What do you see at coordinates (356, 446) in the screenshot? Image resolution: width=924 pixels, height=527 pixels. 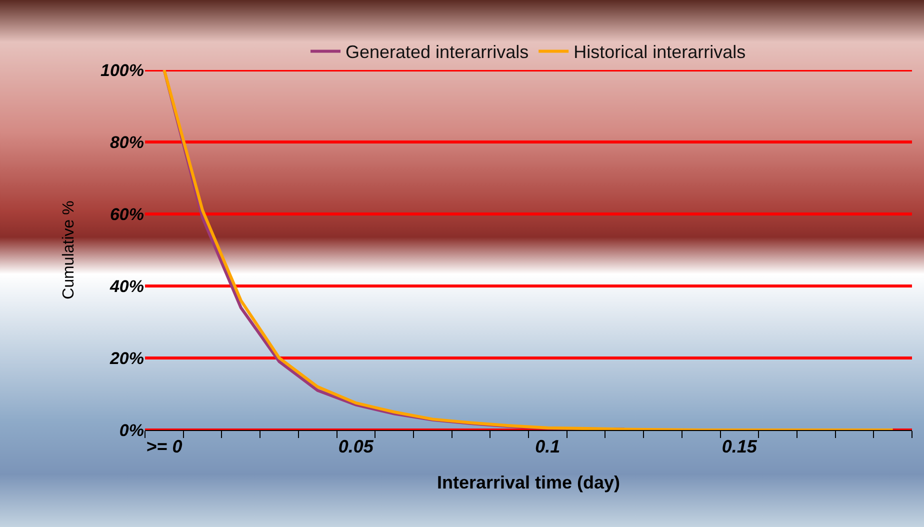 I see `x-tick-label: 0.05` at bounding box center [356, 446].